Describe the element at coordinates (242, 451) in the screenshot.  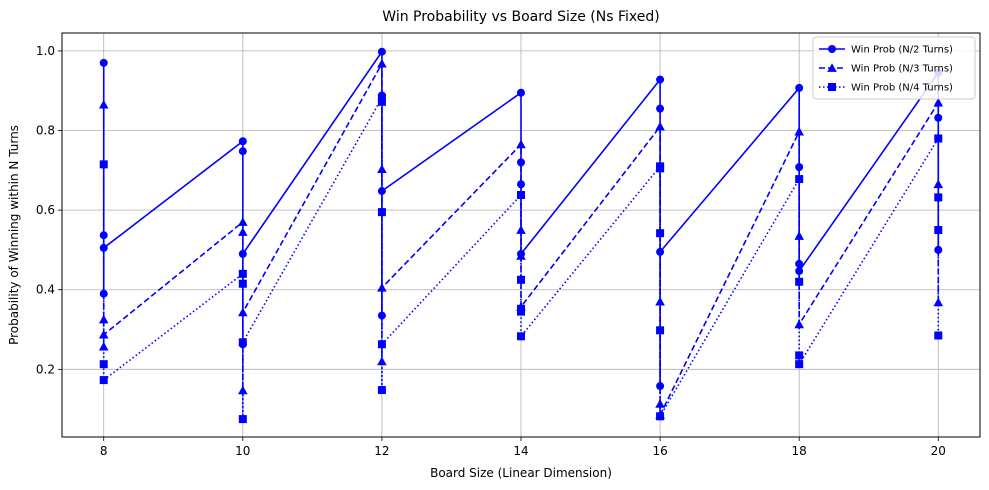
I see `x-tick-label: 10` at that location.